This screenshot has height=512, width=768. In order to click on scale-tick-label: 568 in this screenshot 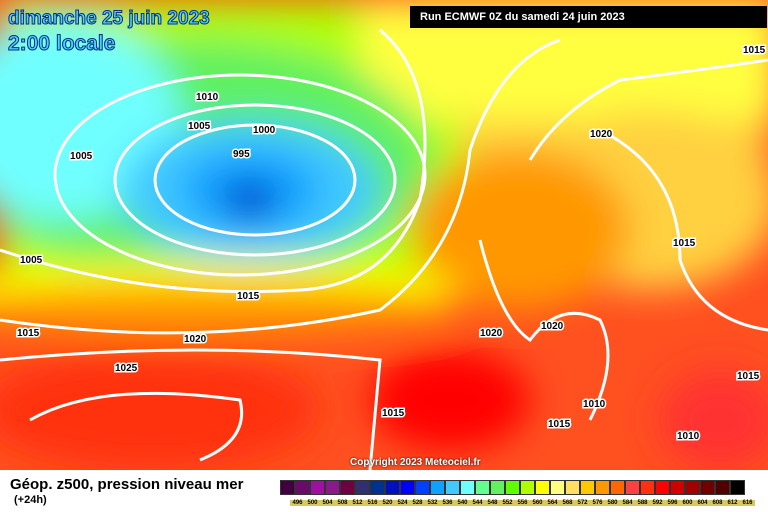, I will do `click(567, 503)`.